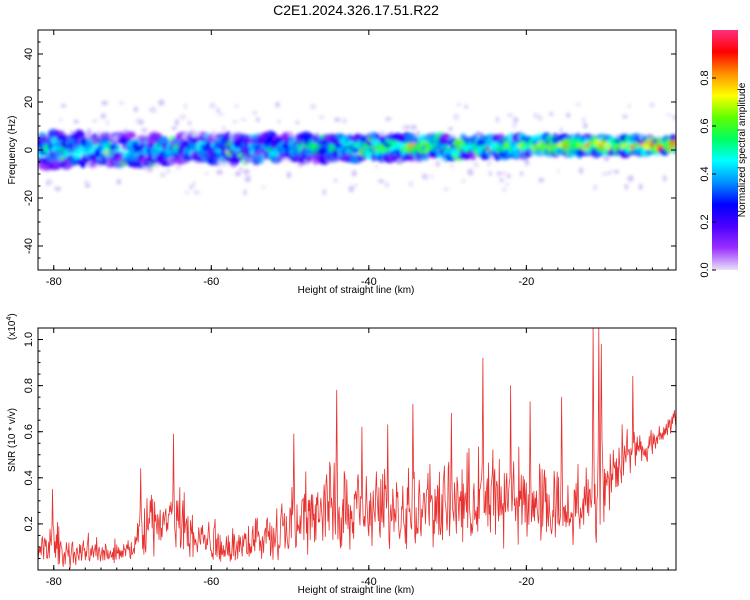 The height and width of the screenshot is (600, 750). Describe the element at coordinates (369, 582) in the screenshot. I see `x-tick-label: -40` at that location.